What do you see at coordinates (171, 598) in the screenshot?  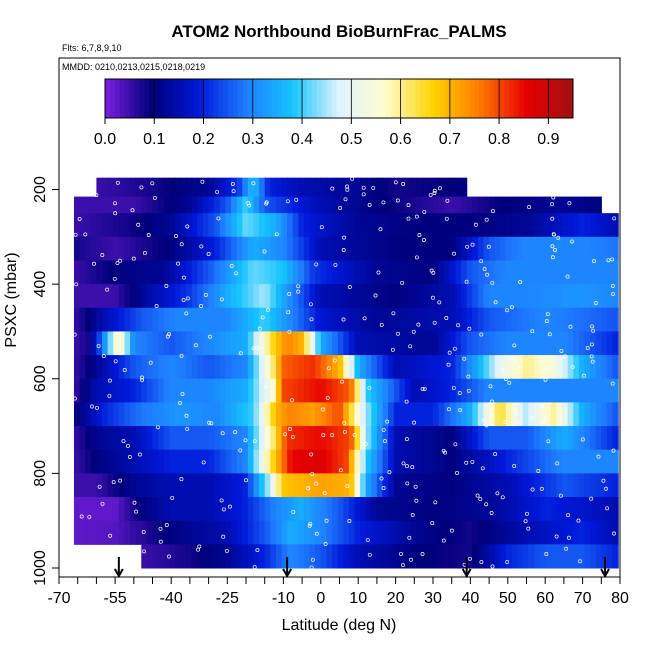 I see `x-tick-label: -40` at bounding box center [171, 598].